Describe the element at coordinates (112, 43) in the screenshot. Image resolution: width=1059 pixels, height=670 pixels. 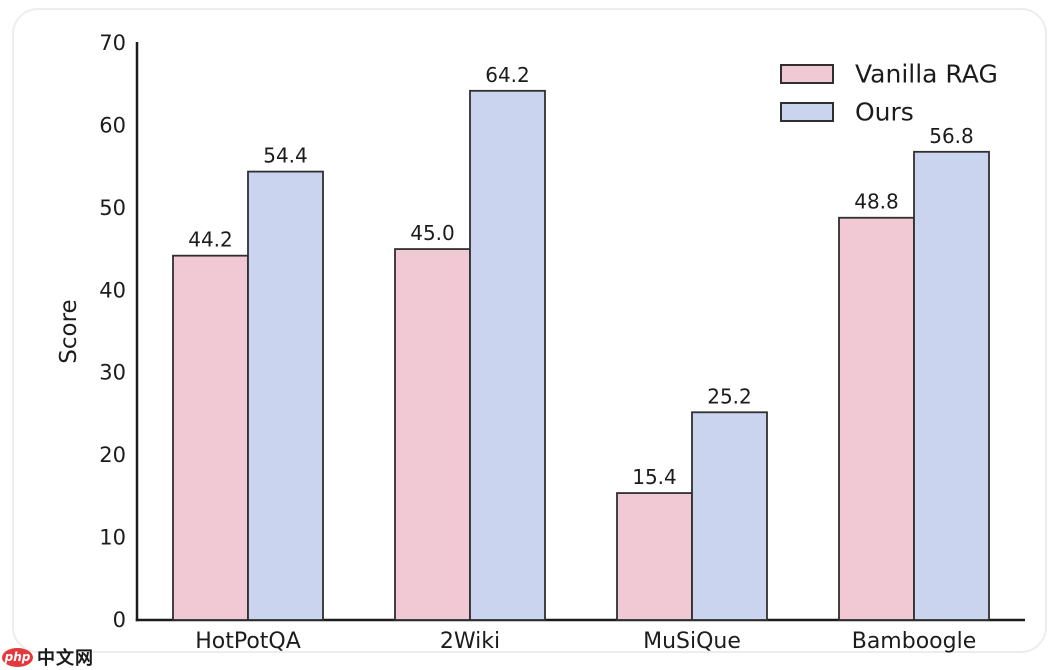
I see `y-tick-label: 70` at that location.